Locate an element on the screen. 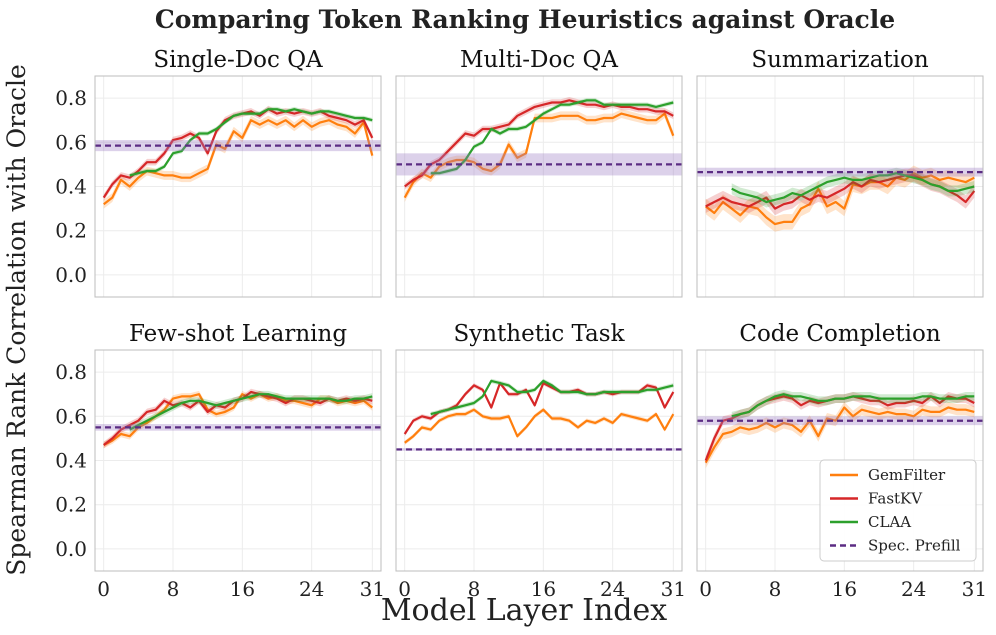  x-axis-label: Model Layer Index is located at coordinates (524, 610).